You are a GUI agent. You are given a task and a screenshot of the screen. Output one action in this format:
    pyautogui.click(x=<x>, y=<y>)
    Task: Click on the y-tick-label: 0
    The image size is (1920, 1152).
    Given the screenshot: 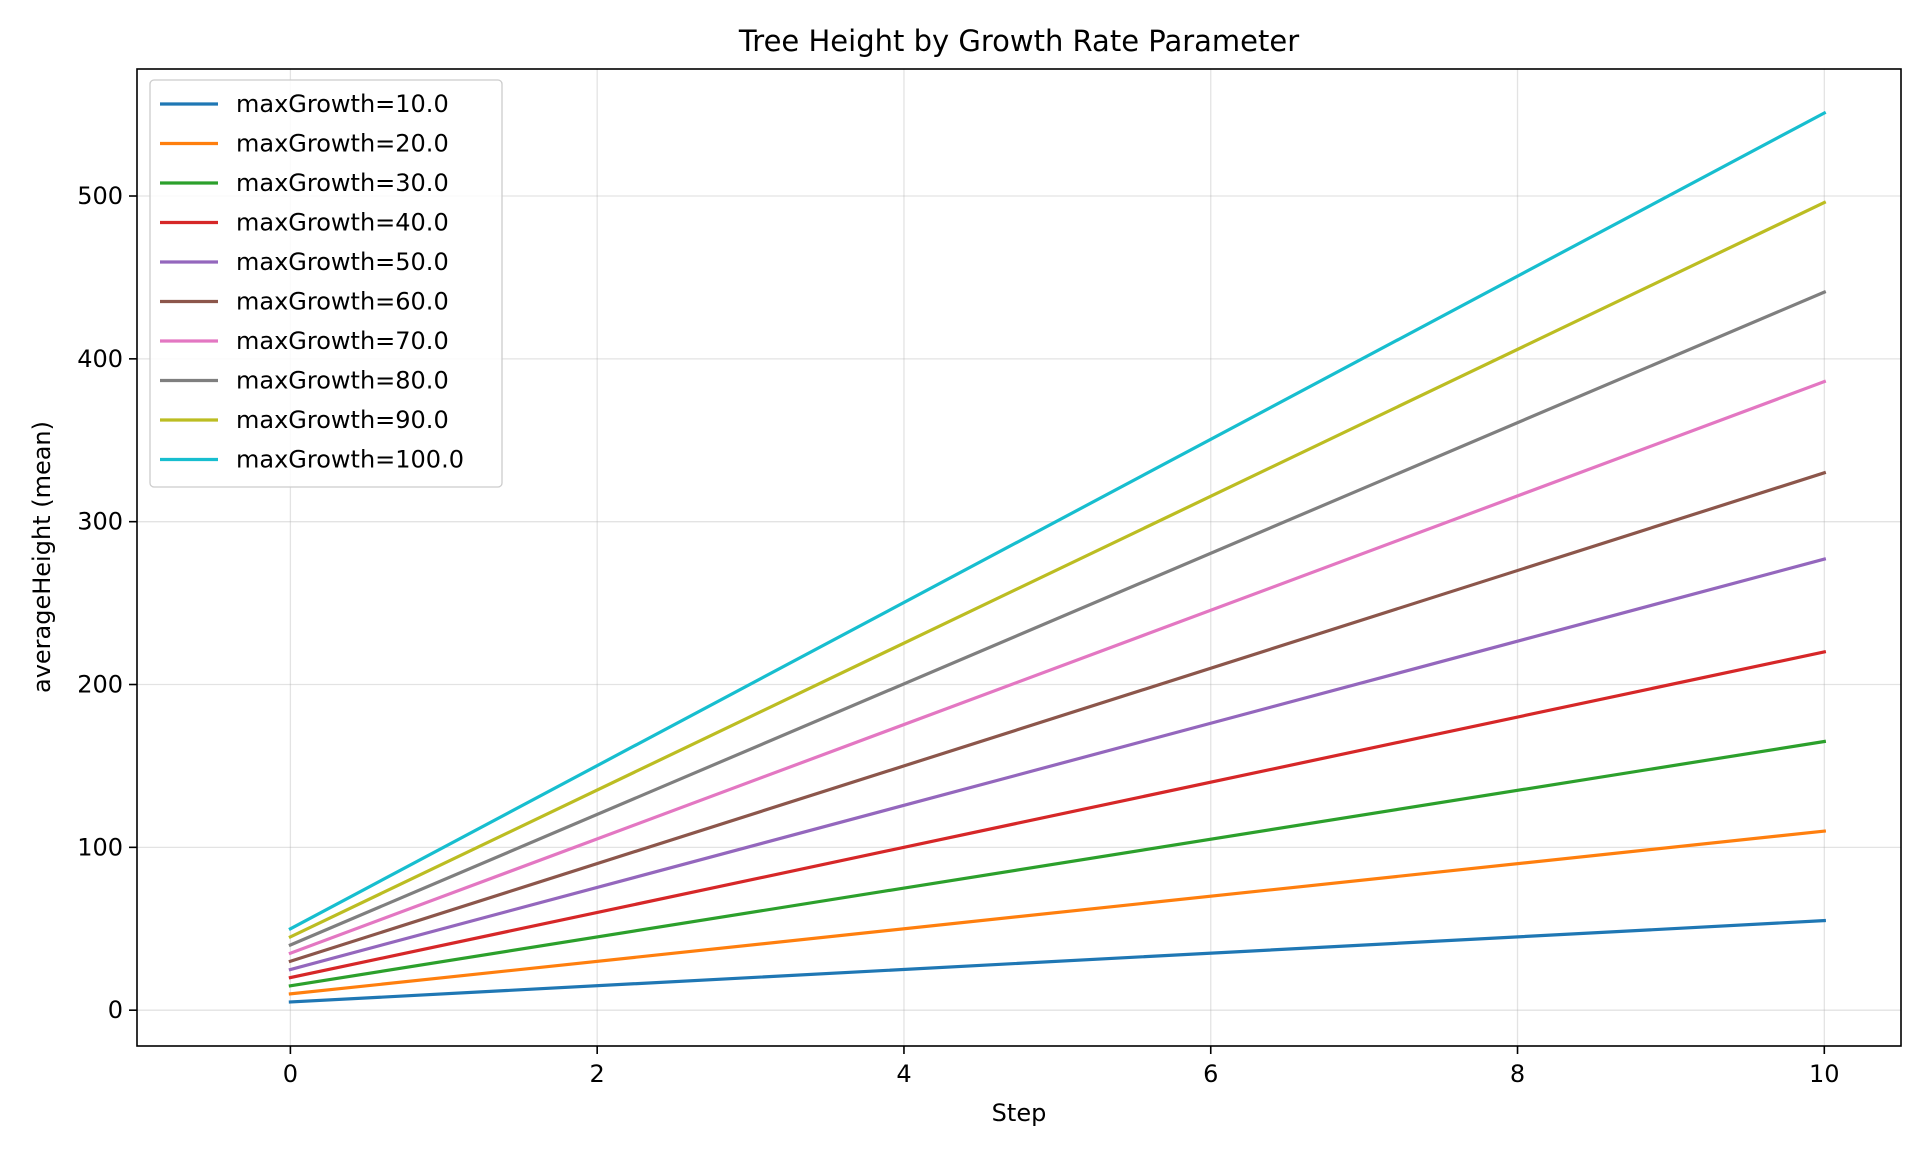 What is the action you would take?
    pyautogui.click(x=115, y=1010)
    